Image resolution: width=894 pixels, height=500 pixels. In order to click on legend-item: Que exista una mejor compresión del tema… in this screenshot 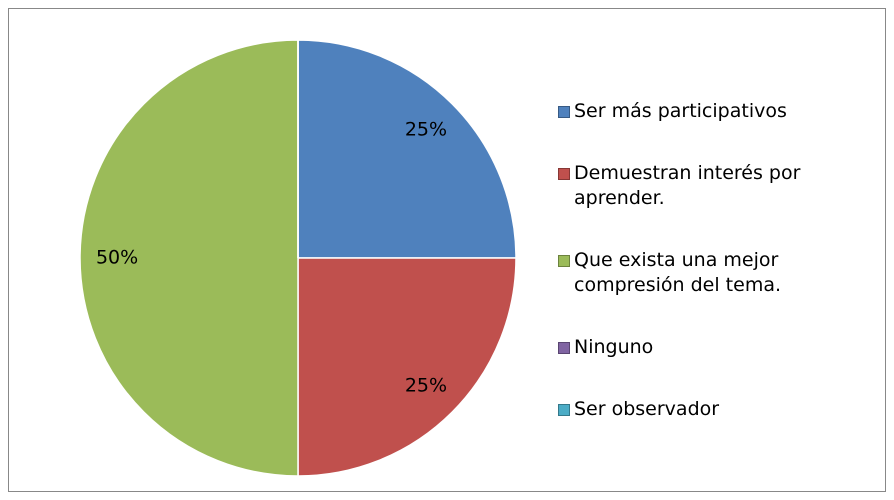, I will do `click(721, 273)`.